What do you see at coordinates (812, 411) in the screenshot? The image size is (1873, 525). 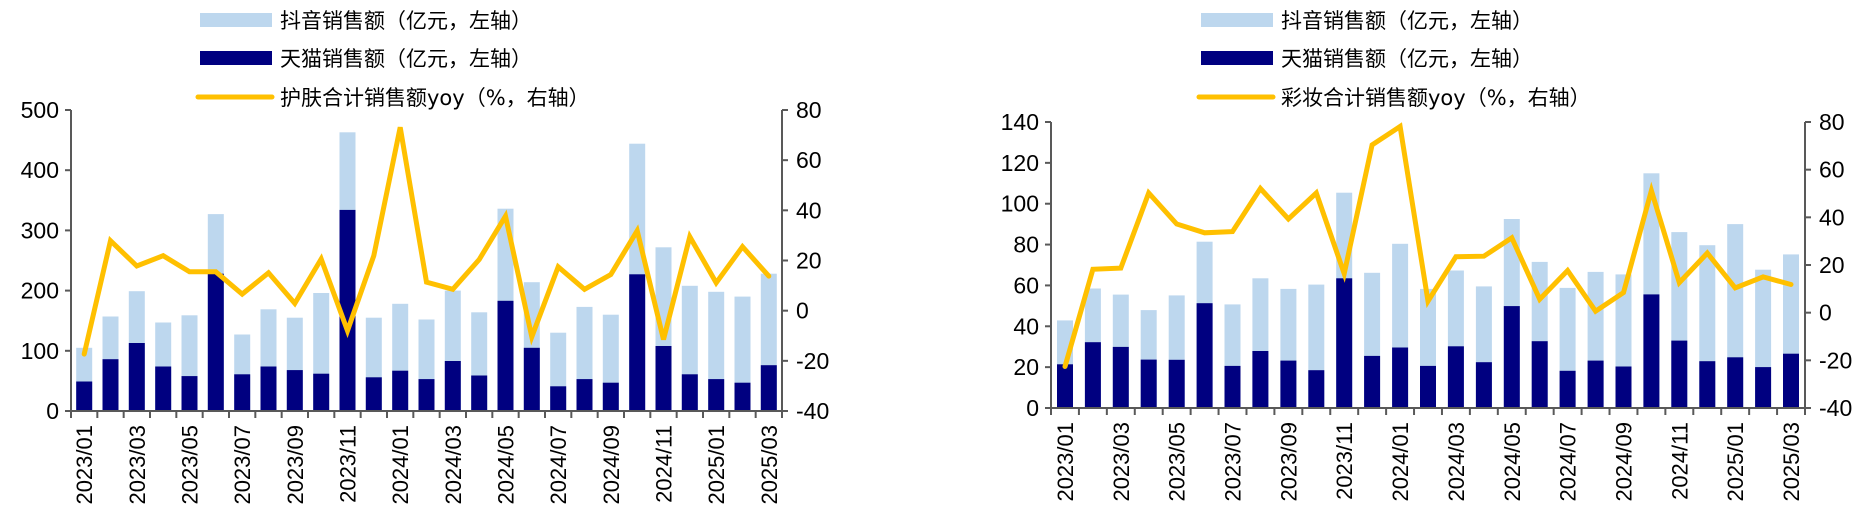 I see `right-y-tick-label: -40` at bounding box center [812, 411].